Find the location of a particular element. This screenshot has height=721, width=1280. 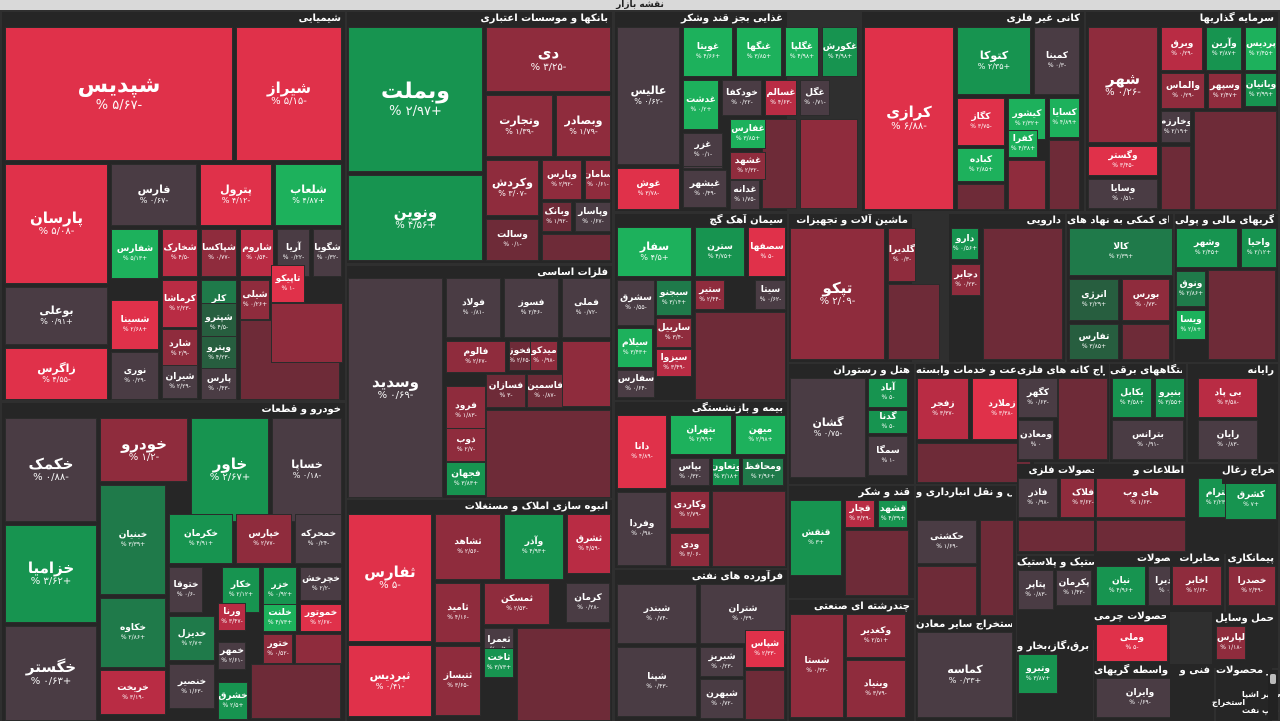

stock-tile: فاذر% ۰/۹۸- is located at coordinates (1038, 498).